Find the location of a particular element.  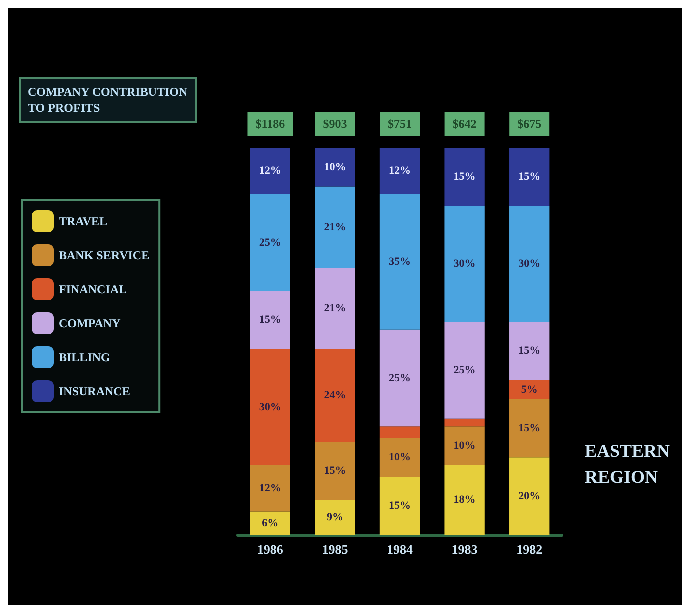

data-label: 9% is located at coordinates (335, 518).